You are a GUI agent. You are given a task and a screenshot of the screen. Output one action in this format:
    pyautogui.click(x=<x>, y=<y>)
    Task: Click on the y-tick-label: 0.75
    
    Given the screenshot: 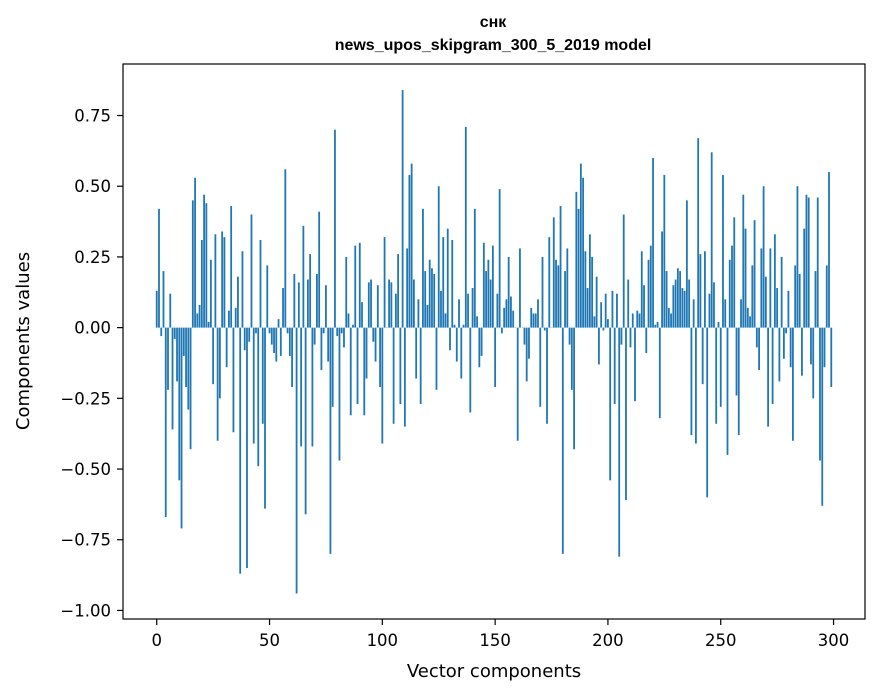 What is the action you would take?
    pyautogui.click(x=92, y=116)
    